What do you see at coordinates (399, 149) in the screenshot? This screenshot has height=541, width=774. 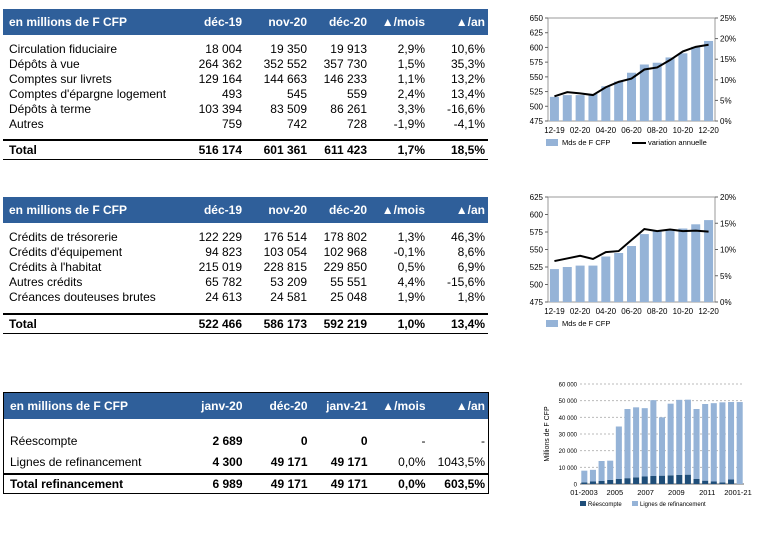 I see `total-value: 1,7%` at bounding box center [399, 149].